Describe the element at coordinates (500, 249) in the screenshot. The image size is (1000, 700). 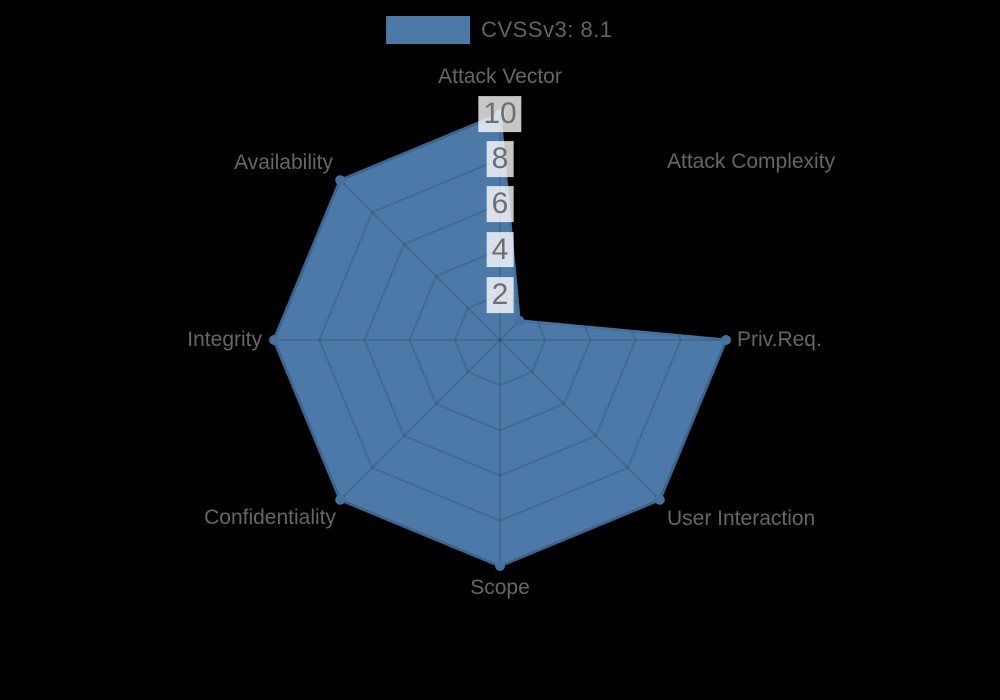
I see `radial-tick-4: 4` at that location.